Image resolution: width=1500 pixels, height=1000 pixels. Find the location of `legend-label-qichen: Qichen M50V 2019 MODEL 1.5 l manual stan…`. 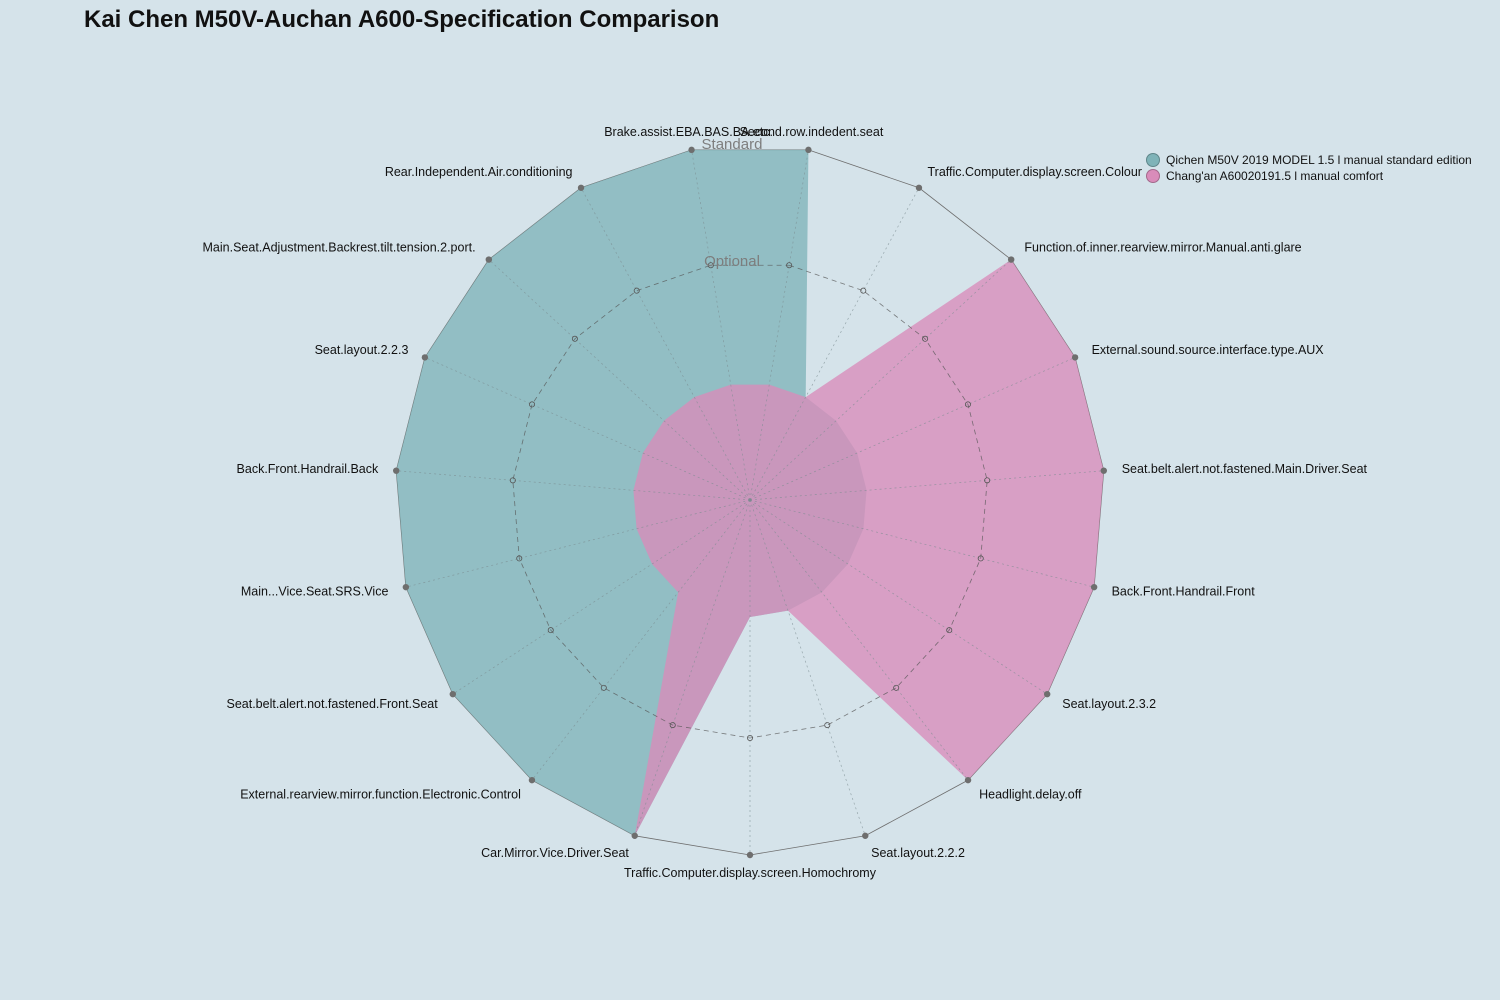

legend-label-qichen: Qichen M50V 2019 MODEL 1.5 l manual stan… is located at coordinates (1319, 160).